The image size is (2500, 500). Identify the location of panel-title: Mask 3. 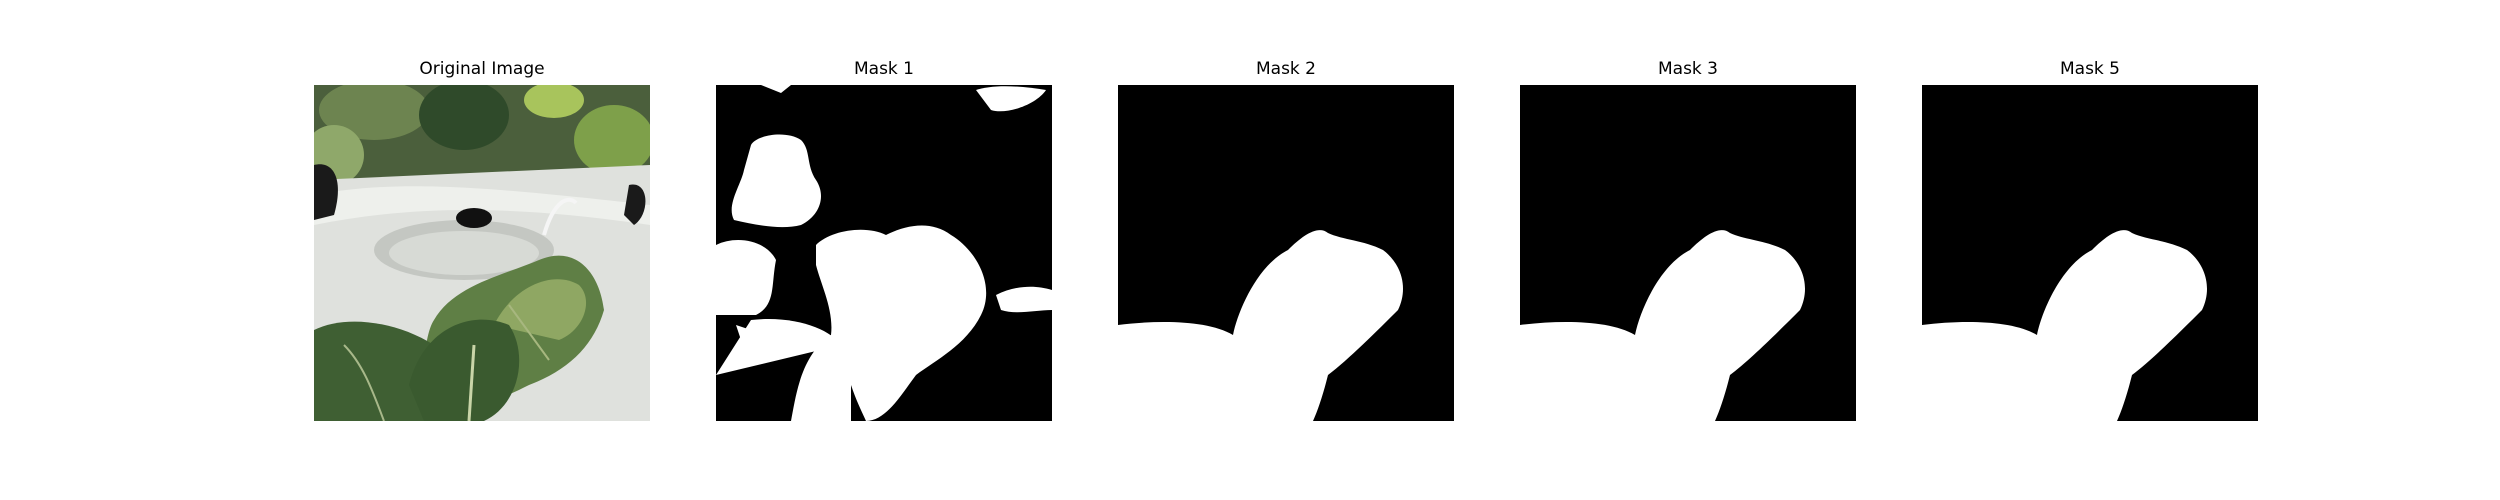
(1687, 69).